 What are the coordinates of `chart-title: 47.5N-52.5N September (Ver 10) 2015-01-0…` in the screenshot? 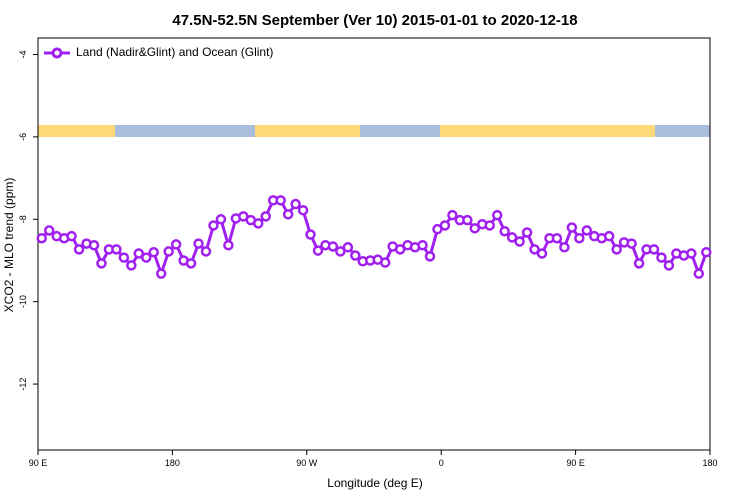 It's located at (374, 20).